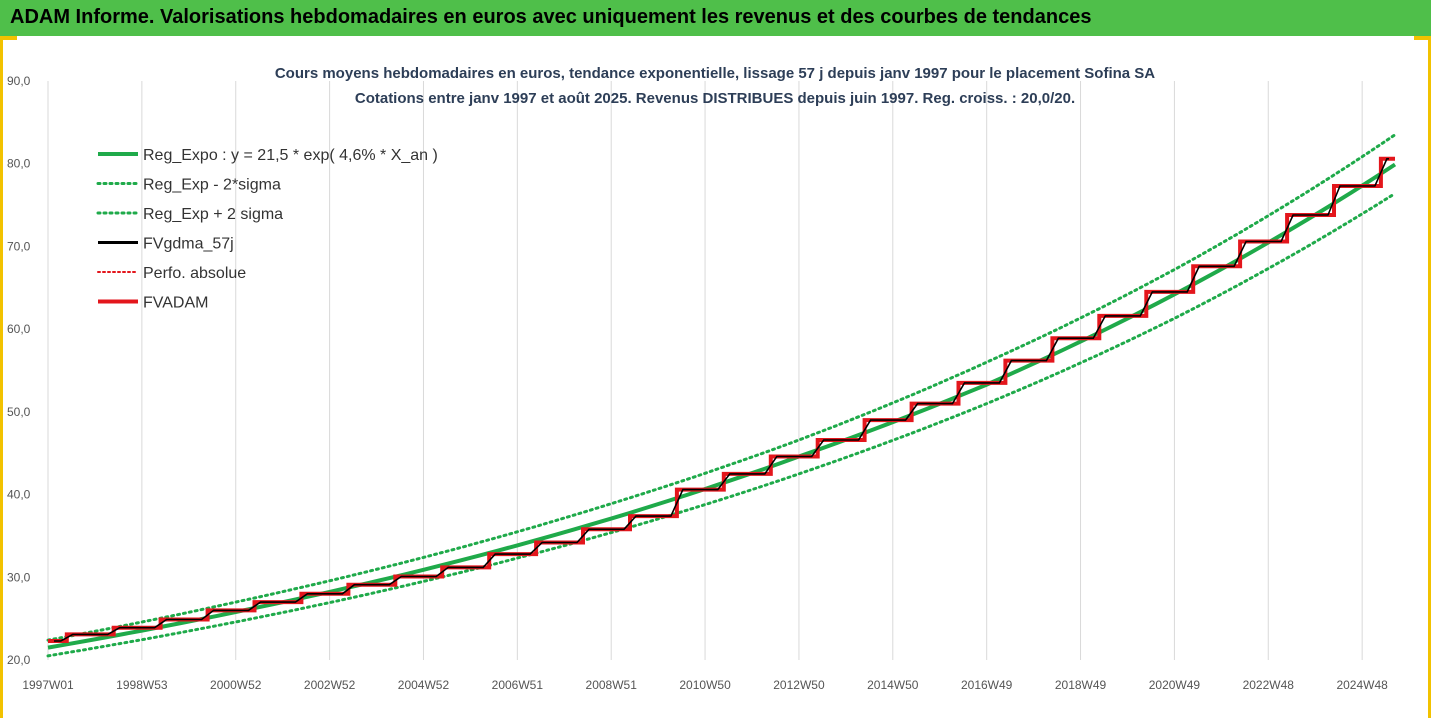 Image resolution: width=1431 pixels, height=718 pixels. What do you see at coordinates (19, 577) in the screenshot?
I see `y-tick-label: 30,0` at bounding box center [19, 577].